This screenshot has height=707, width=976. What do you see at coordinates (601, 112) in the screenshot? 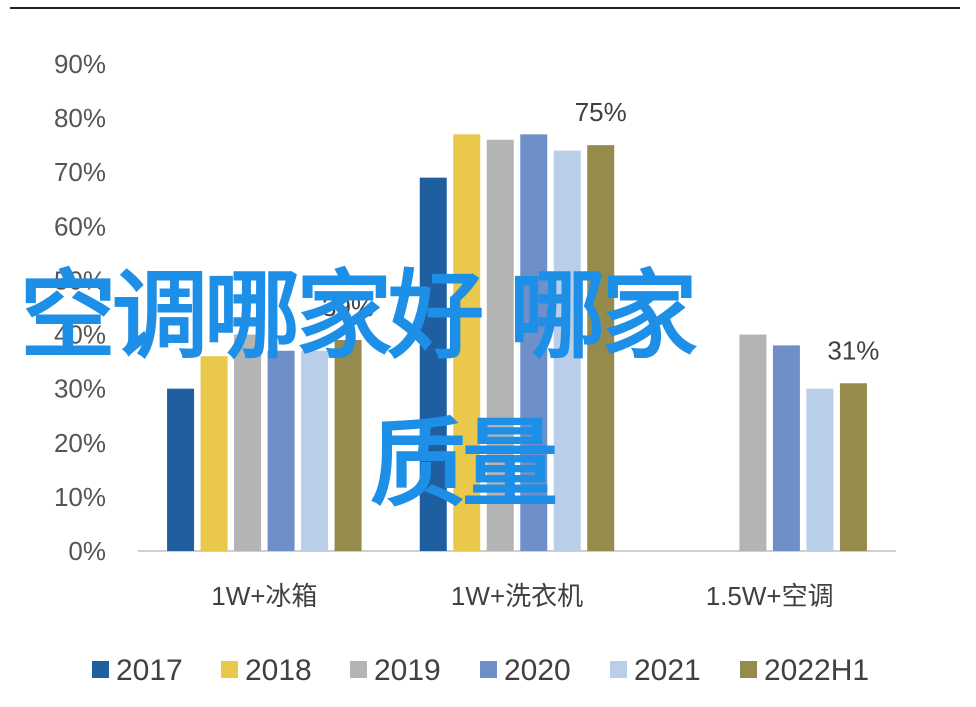
I see `data-label: 75%` at bounding box center [601, 112].